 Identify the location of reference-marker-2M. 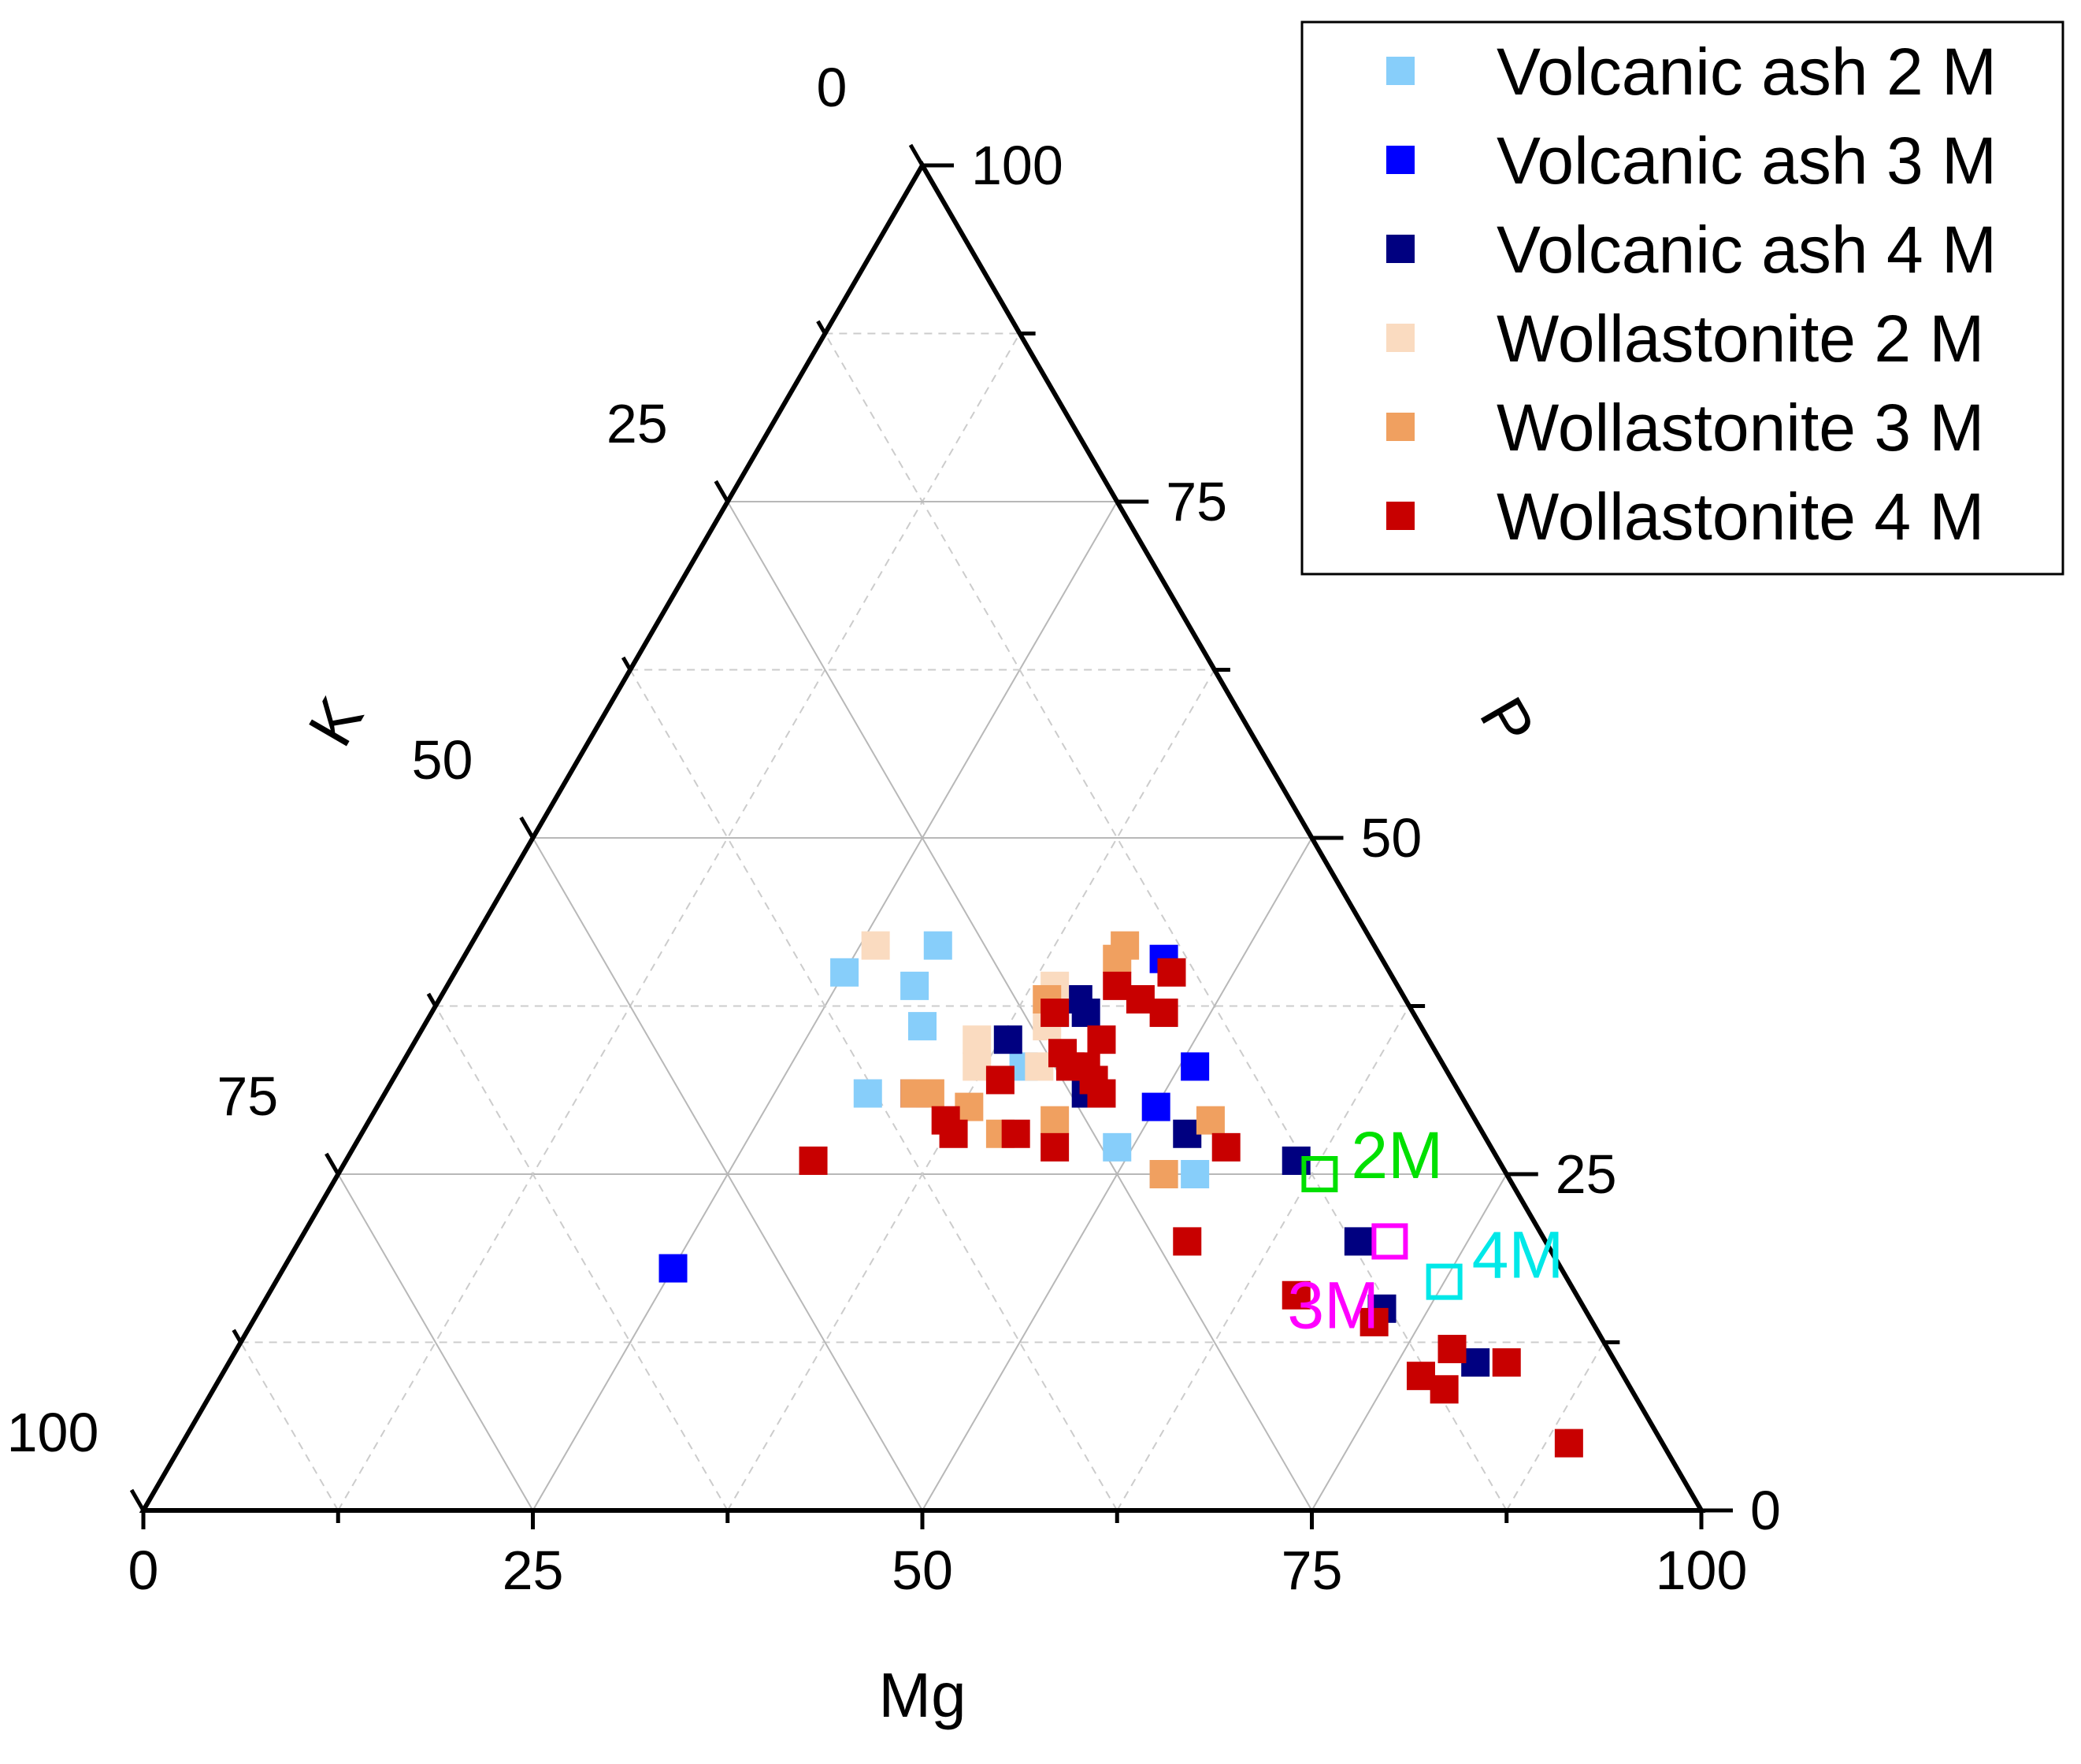
(1319, 1174).